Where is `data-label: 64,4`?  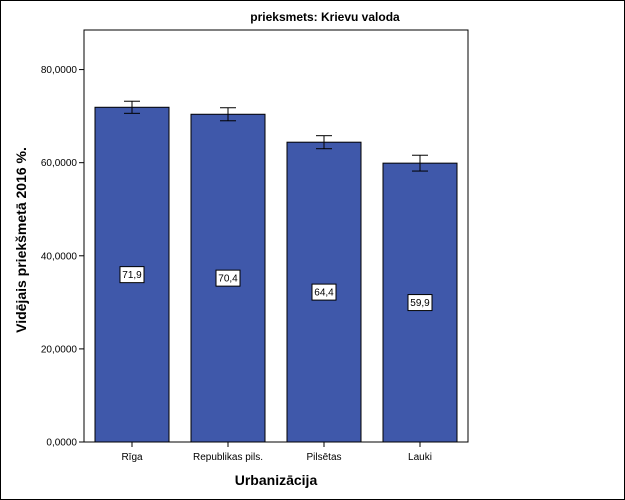
data-label: 64,4 is located at coordinates (324, 293).